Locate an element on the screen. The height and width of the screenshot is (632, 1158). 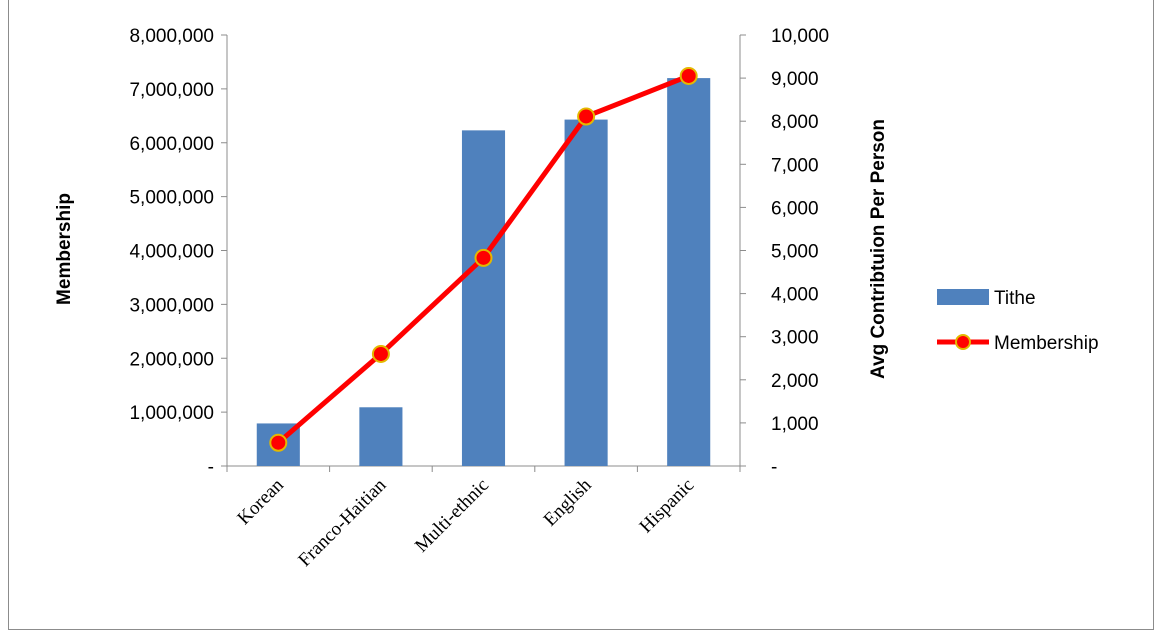
marker-hispanic is located at coordinates (688, 75).